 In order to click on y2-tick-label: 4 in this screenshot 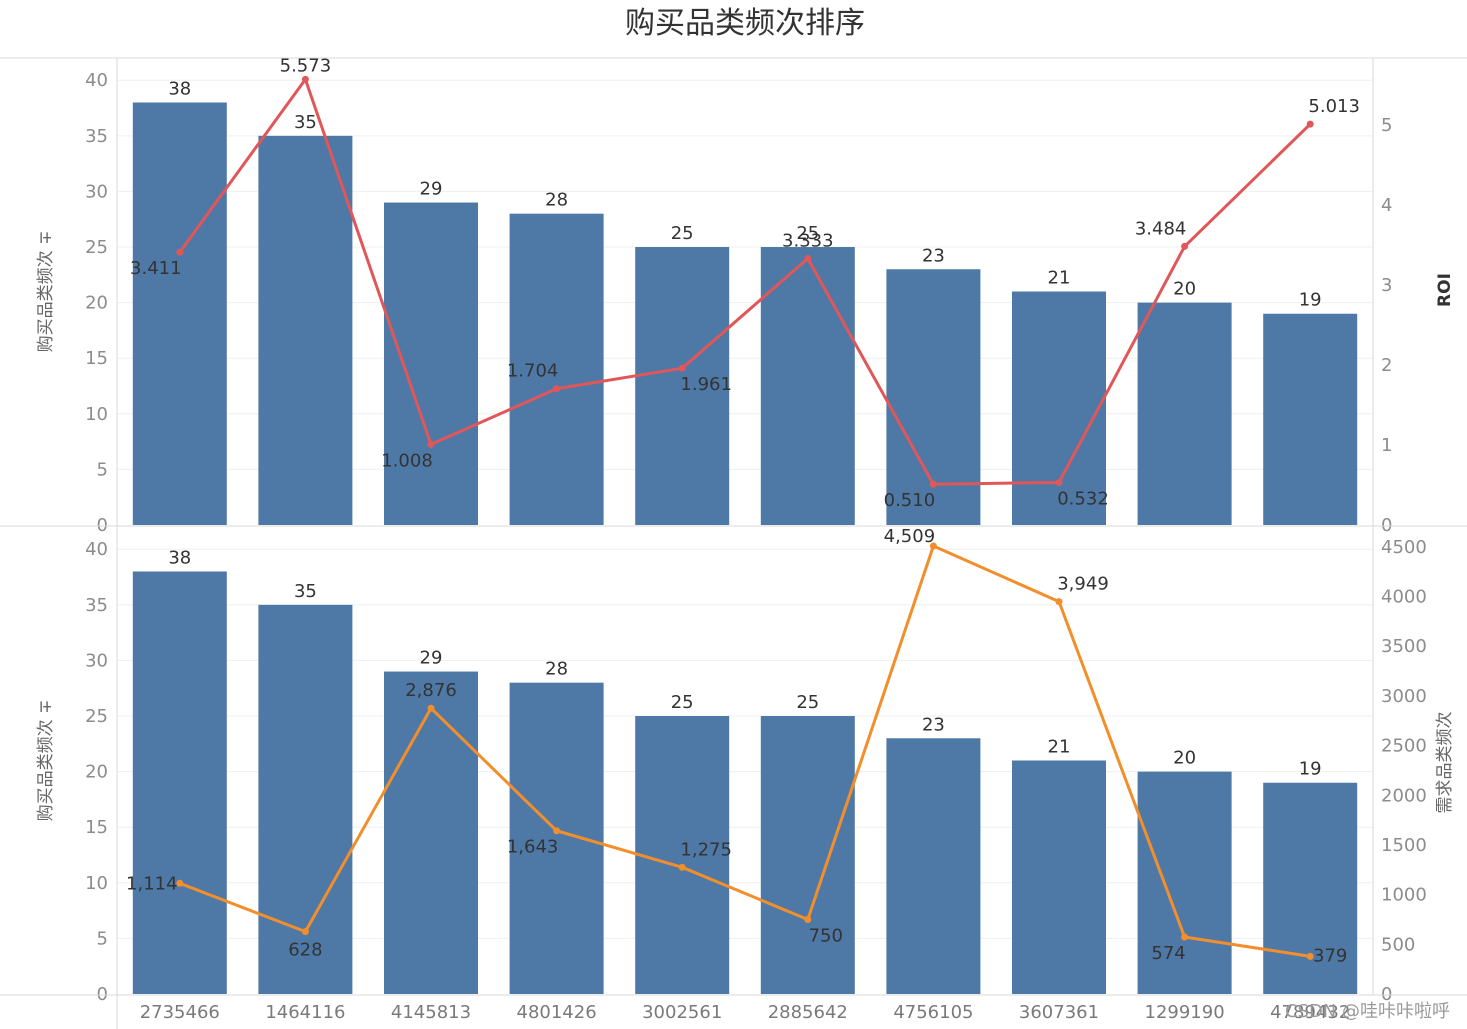, I will do `click(1386, 205)`.